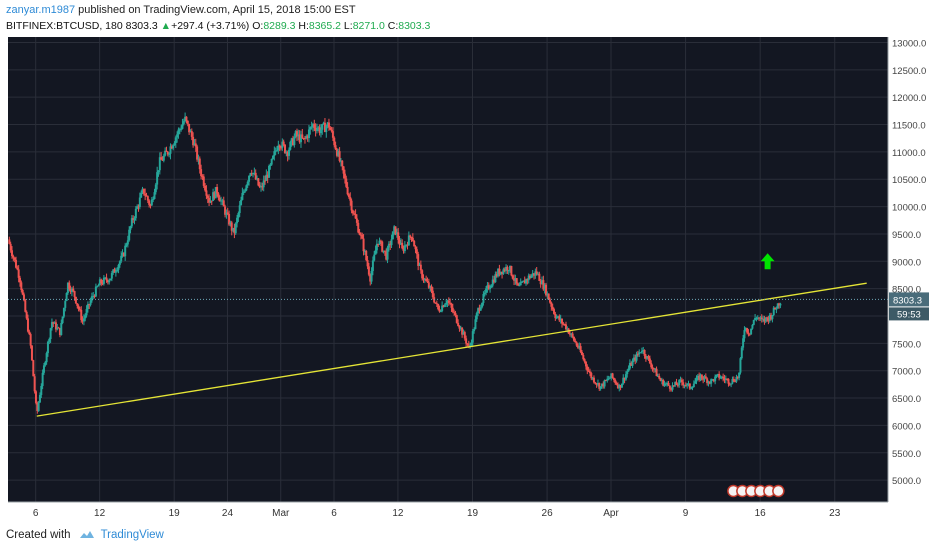  What do you see at coordinates (368, 26) in the screenshot?
I see `low-value: 8271.0` at bounding box center [368, 26].